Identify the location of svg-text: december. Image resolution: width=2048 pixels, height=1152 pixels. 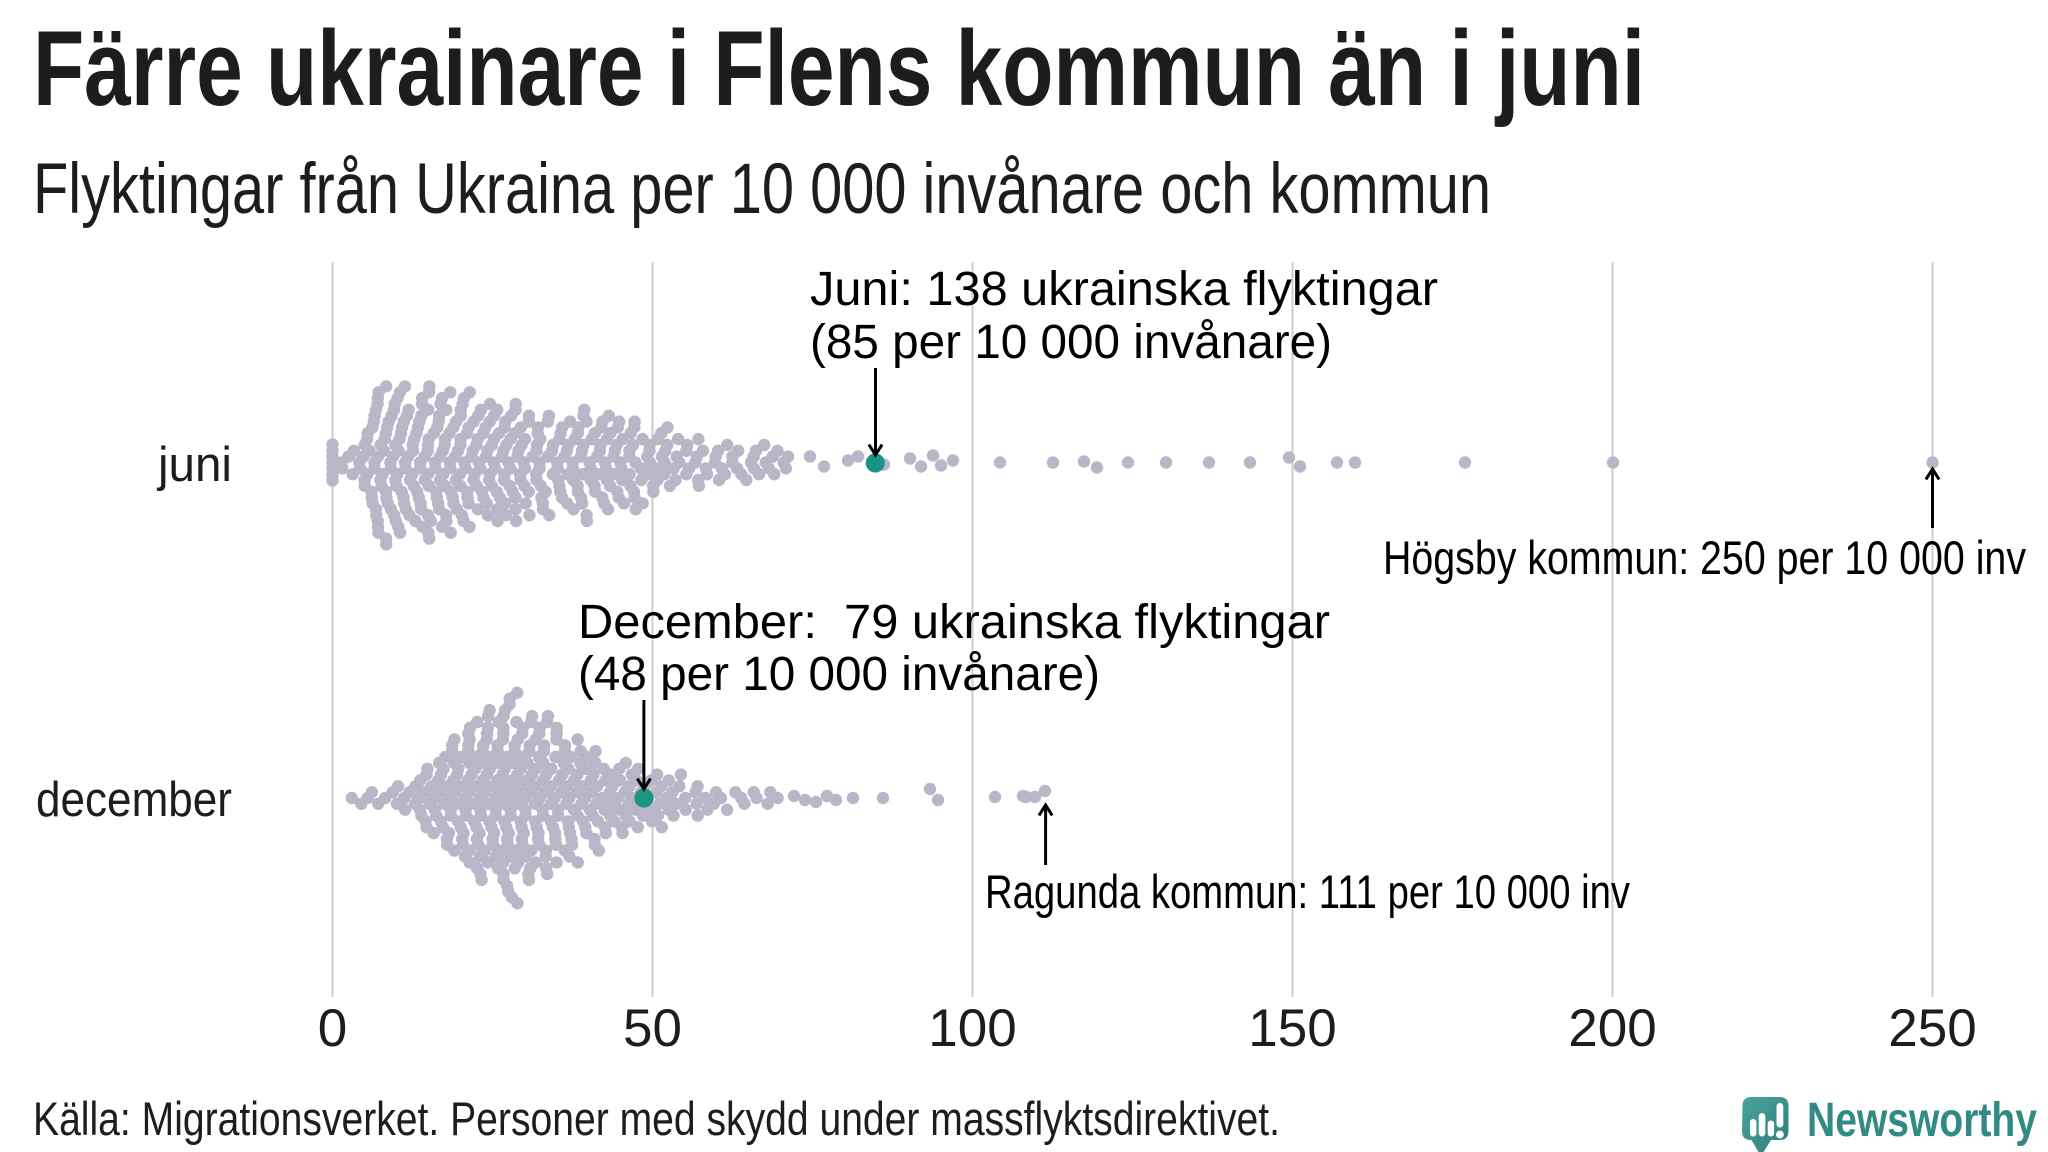
(134, 800).